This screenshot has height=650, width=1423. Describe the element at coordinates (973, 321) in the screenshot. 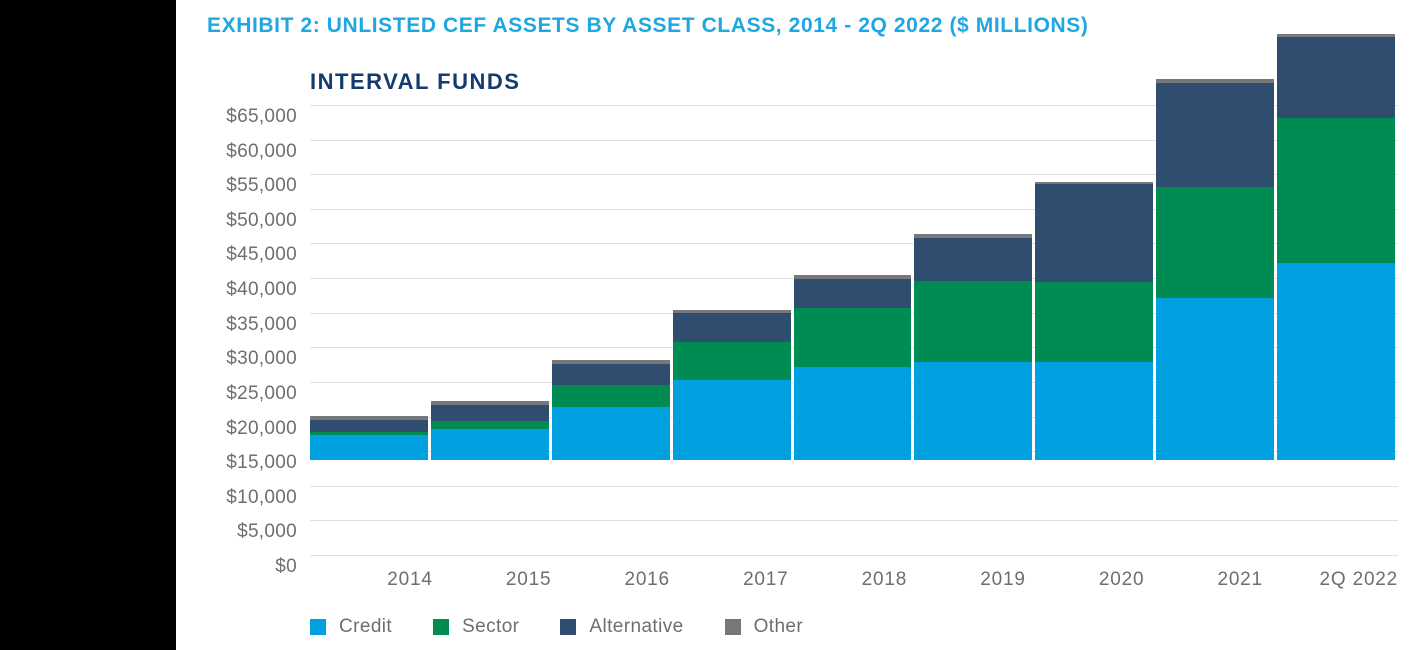

I see `bar-segment-sector-2019` at that location.